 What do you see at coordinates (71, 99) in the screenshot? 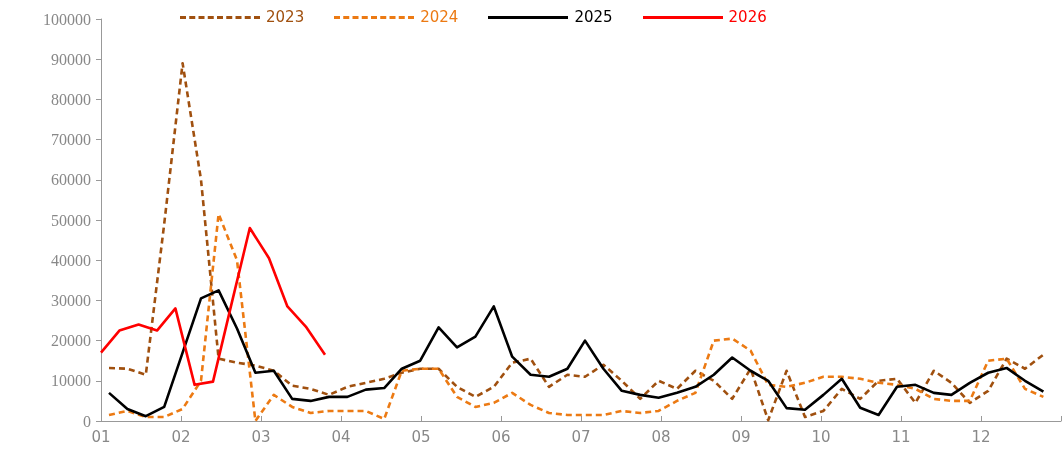
I see `y-tick-label: 80000` at bounding box center [71, 99].